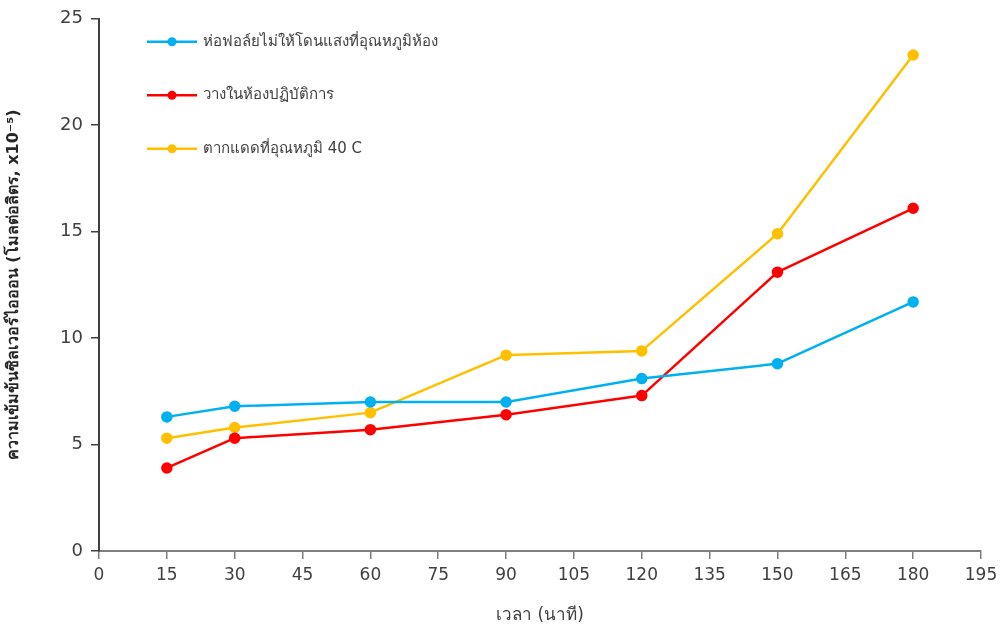 The image size is (1008, 630). What do you see at coordinates (777, 573) in the screenshot?
I see `x-tick-label: 150` at bounding box center [777, 573].